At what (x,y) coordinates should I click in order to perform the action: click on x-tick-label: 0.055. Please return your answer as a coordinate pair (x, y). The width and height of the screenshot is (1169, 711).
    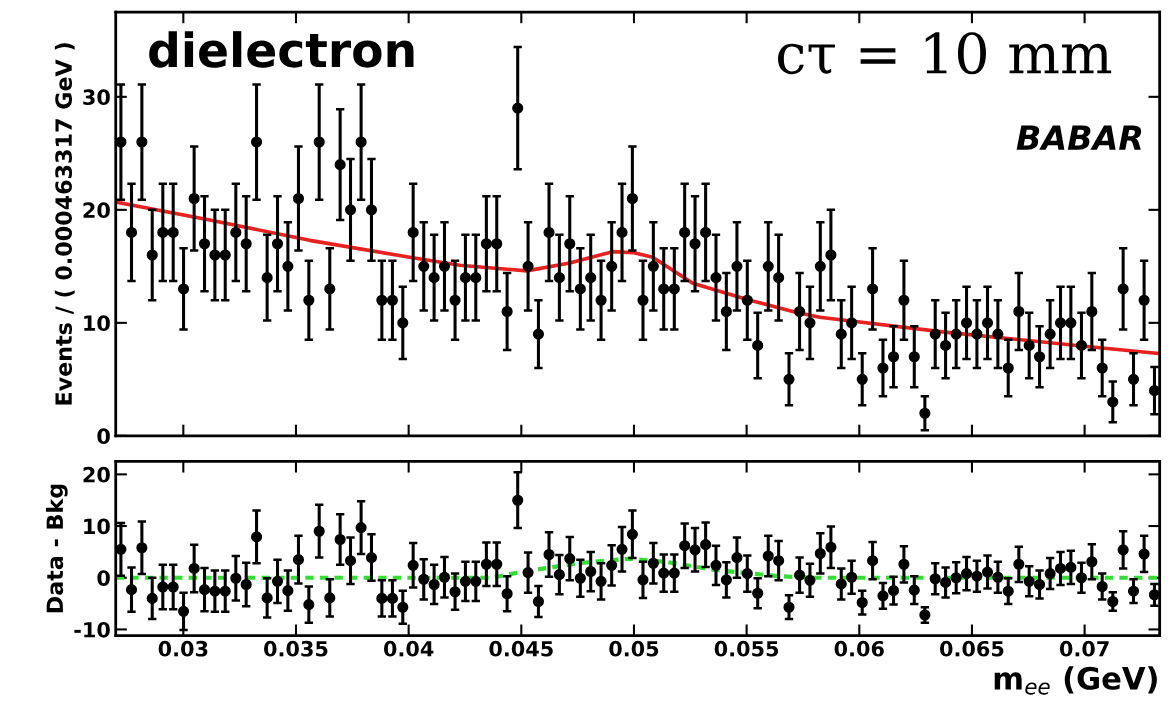
    Looking at the image, I should click on (746, 648).